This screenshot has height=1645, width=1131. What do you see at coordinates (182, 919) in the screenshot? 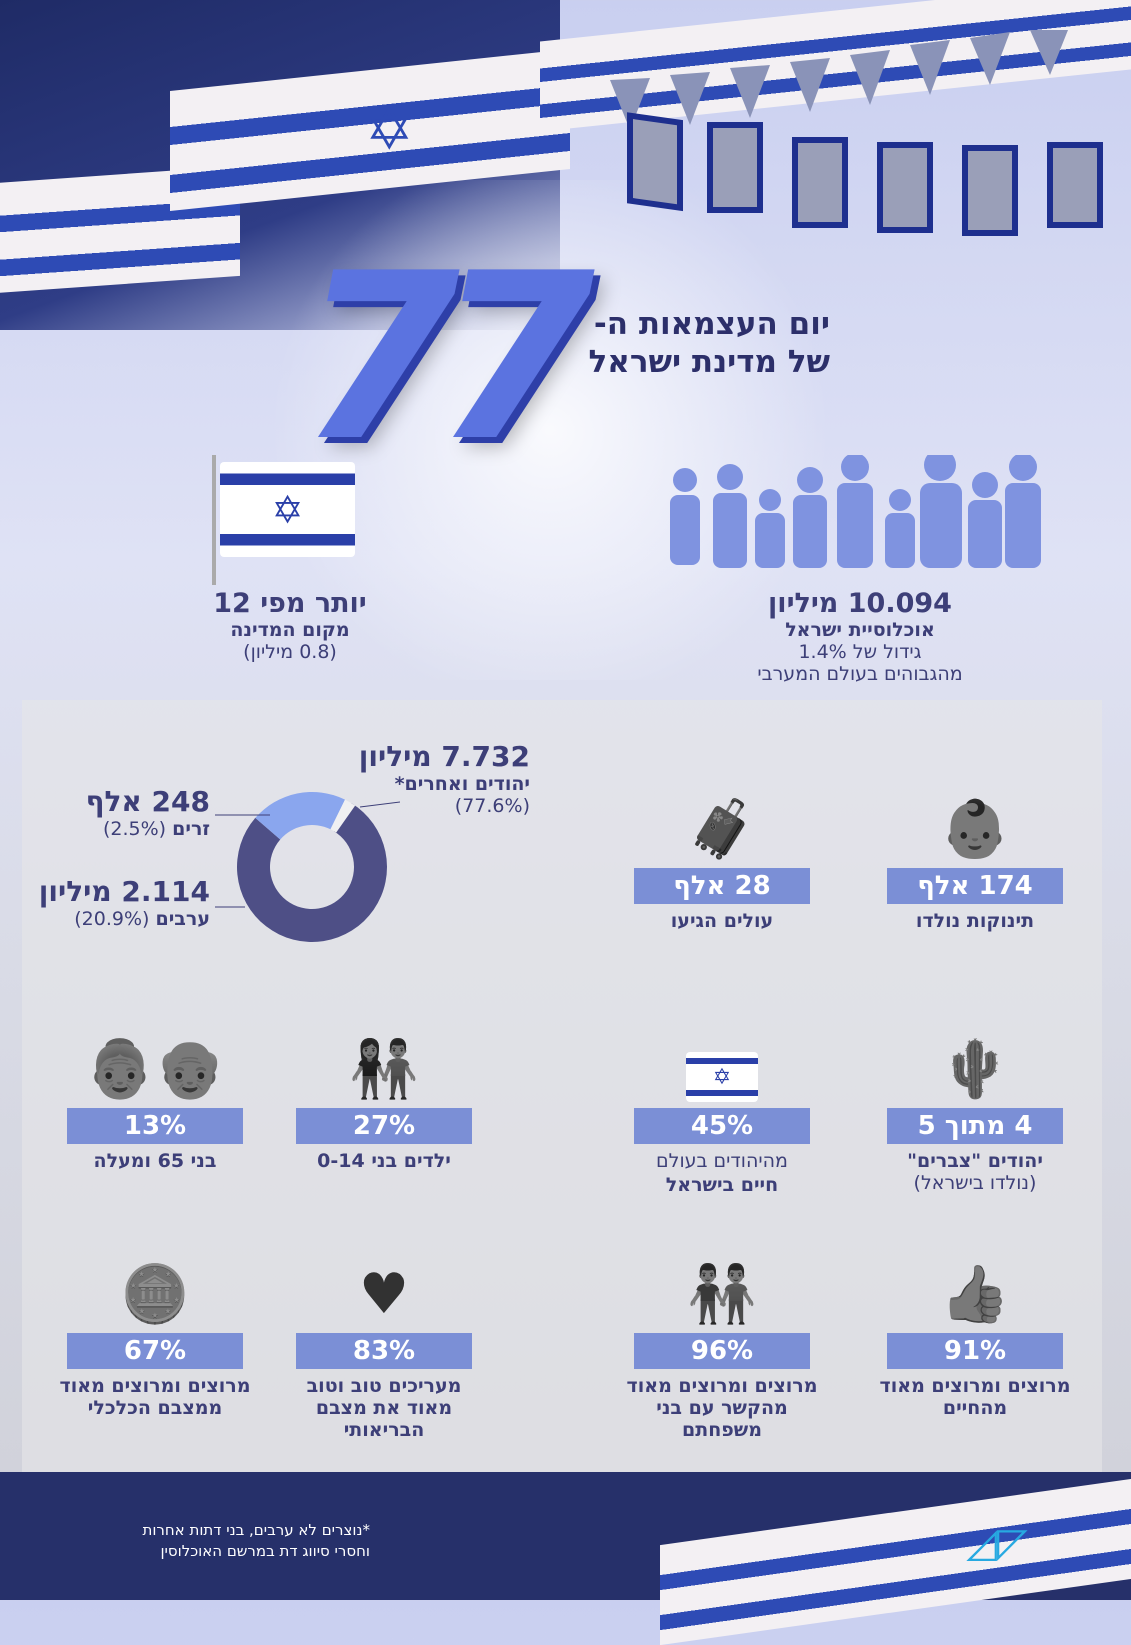
I see `arabs-label: ערבים` at bounding box center [182, 919].